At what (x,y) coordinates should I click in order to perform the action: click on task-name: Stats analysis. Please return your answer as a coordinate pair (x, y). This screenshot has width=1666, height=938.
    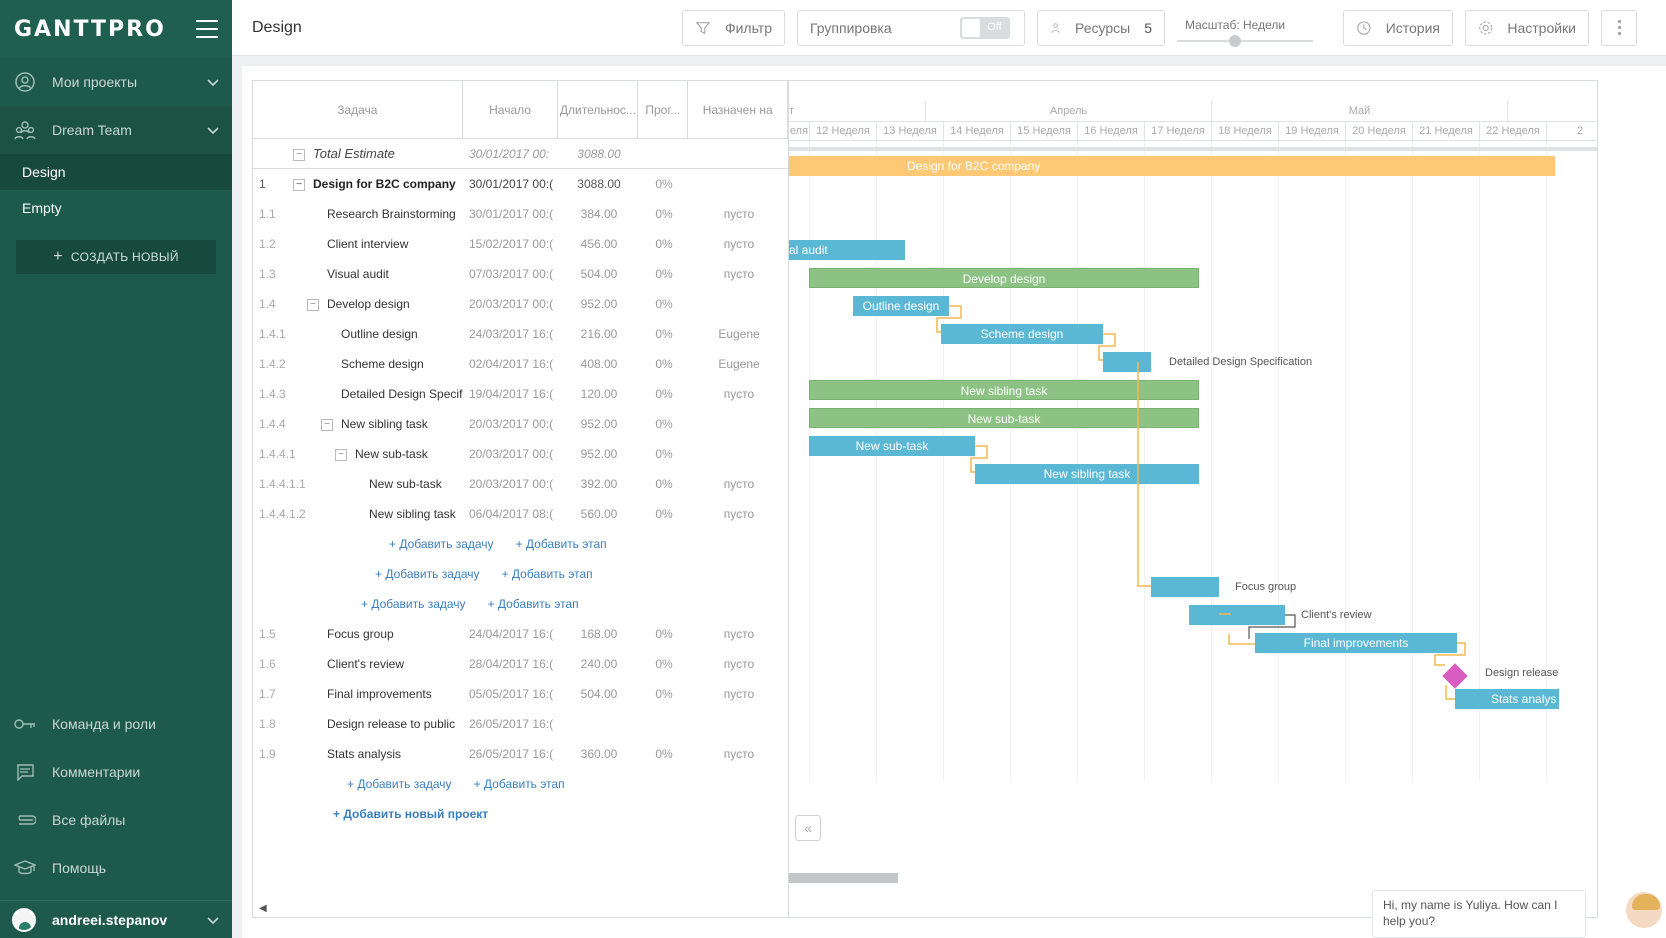
    Looking at the image, I should click on (364, 754).